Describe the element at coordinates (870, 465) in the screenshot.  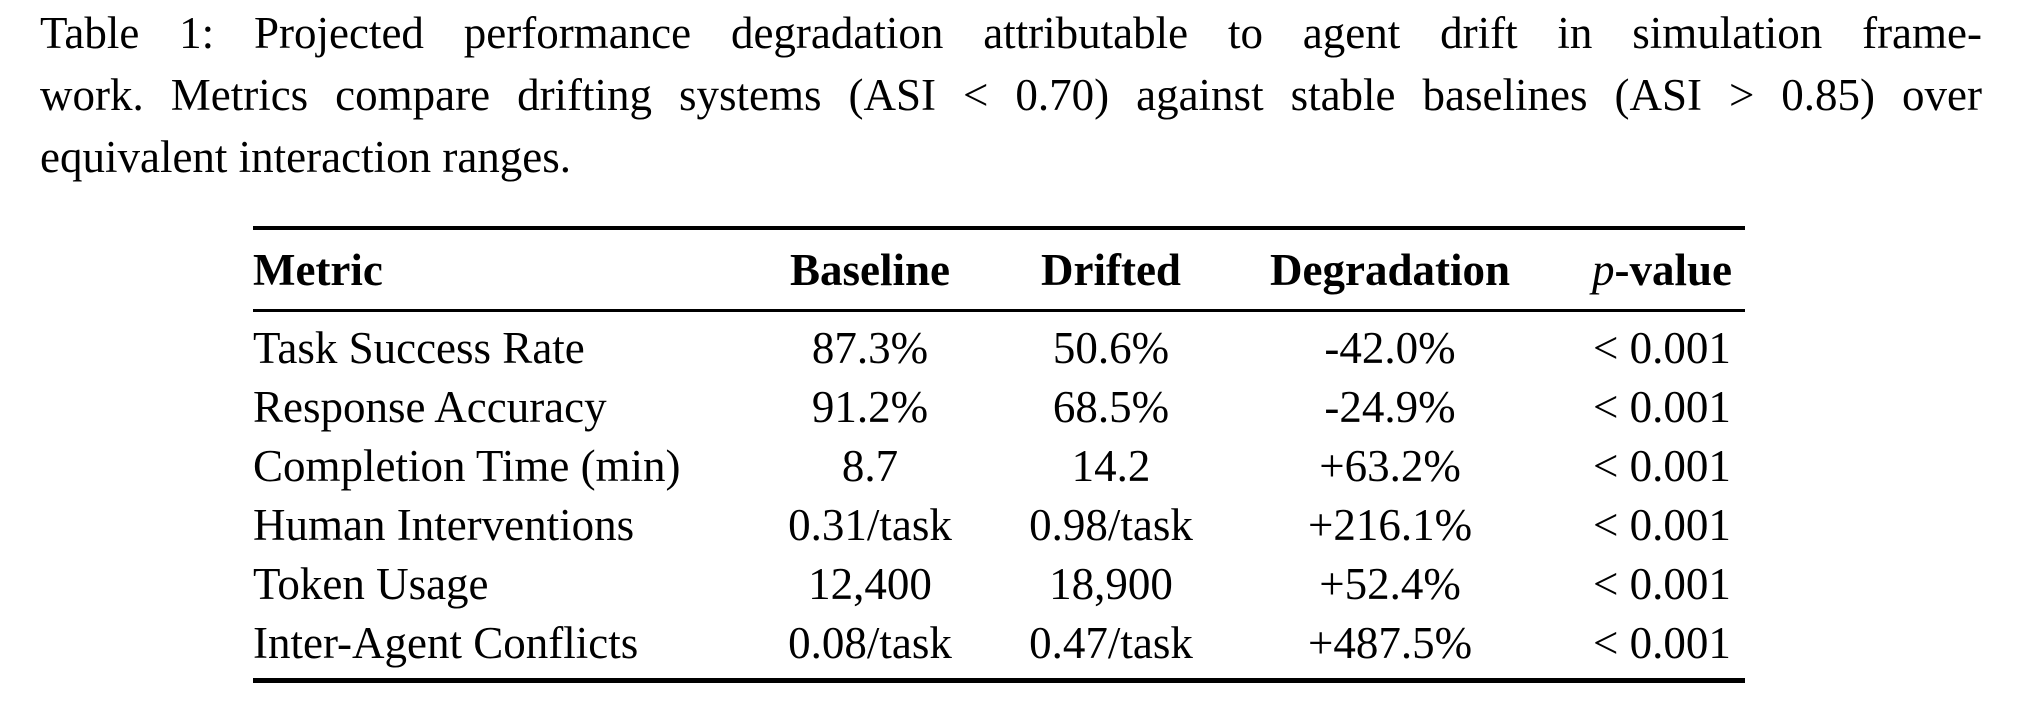
I see `value-cell: 8.7` at that location.